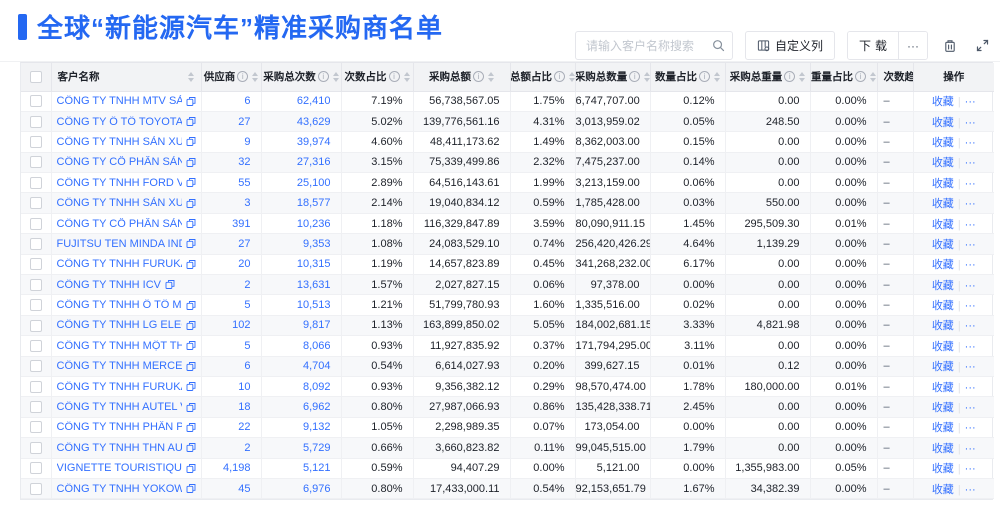 Image resolution: width=1000 pixels, height=521 pixels. Describe the element at coordinates (872, 45) in the screenshot. I see `download-button: 下载` at that location.